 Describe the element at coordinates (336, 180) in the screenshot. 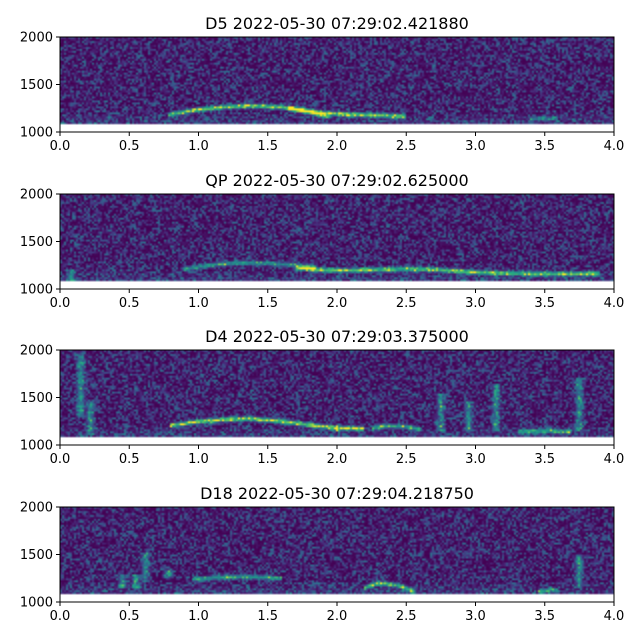

I see `subplot-title: QP 2022-05-30 07:29:02.625000` at that location.